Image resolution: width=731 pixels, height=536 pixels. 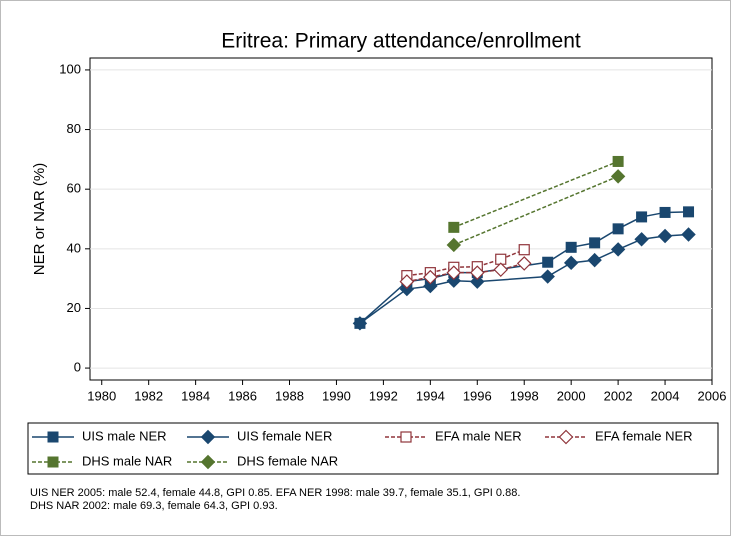 What do you see at coordinates (101, 395) in the screenshot?
I see `x-tick-label: 1980` at bounding box center [101, 395].